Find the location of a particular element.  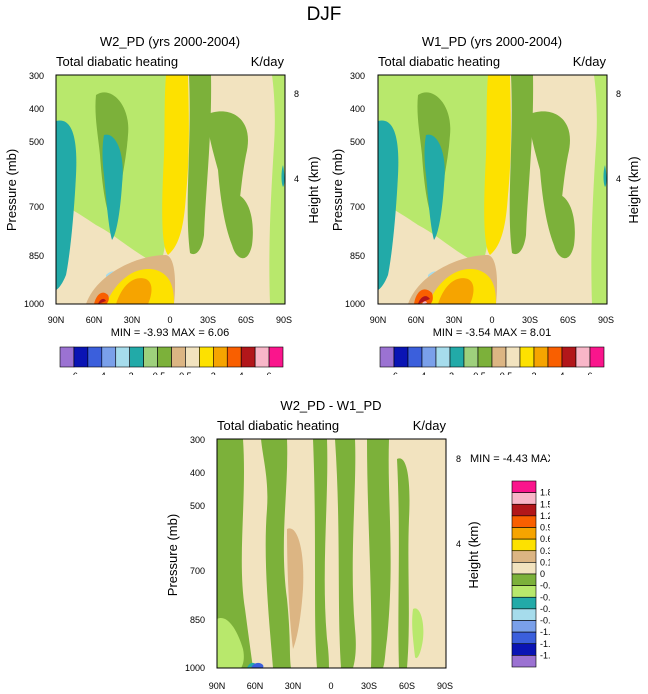

colorbar: -6 -4 -2 -0.5 0.5 2 4 6 is located at coordinates (492, 360).